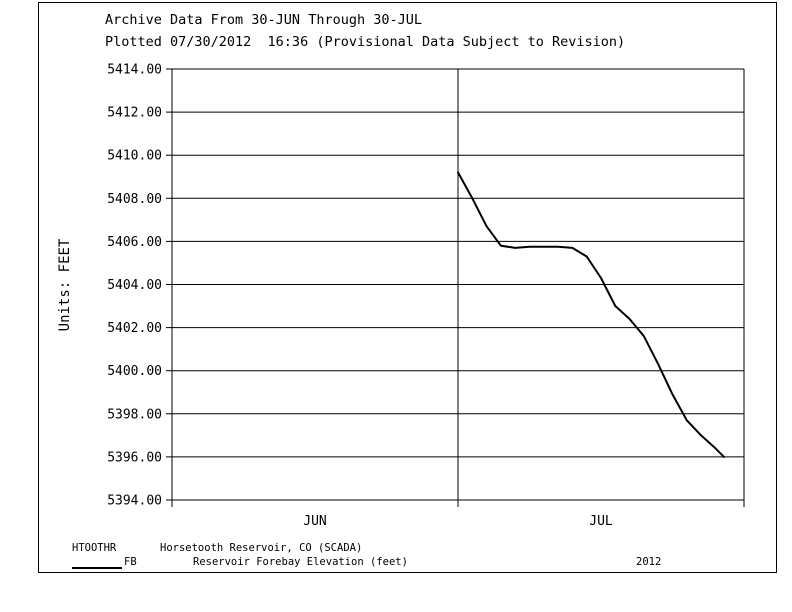 This screenshot has width=792, height=612. I want to click on footer-year: 2012, so click(649, 562).